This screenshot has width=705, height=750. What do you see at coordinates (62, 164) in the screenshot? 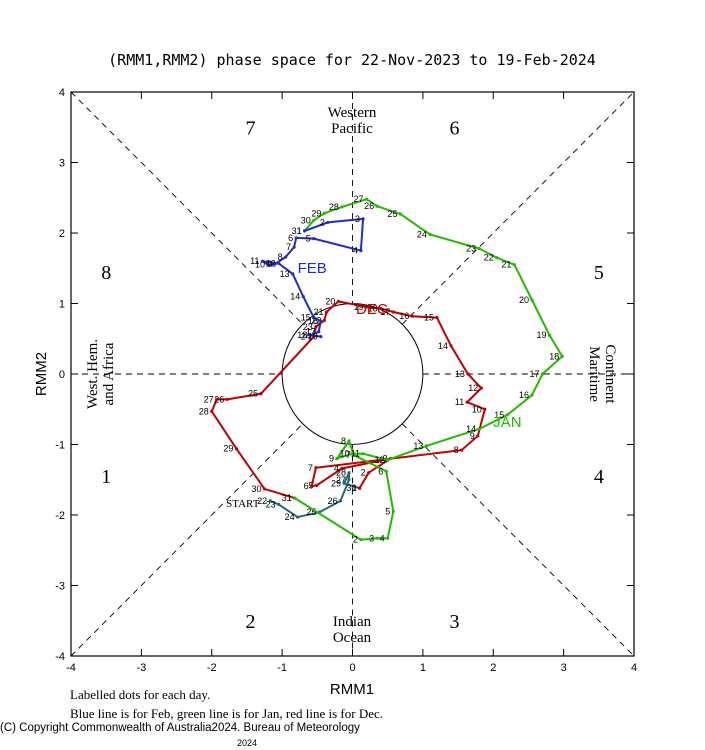
I see `y-tick-label: 3` at bounding box center [62, 164].